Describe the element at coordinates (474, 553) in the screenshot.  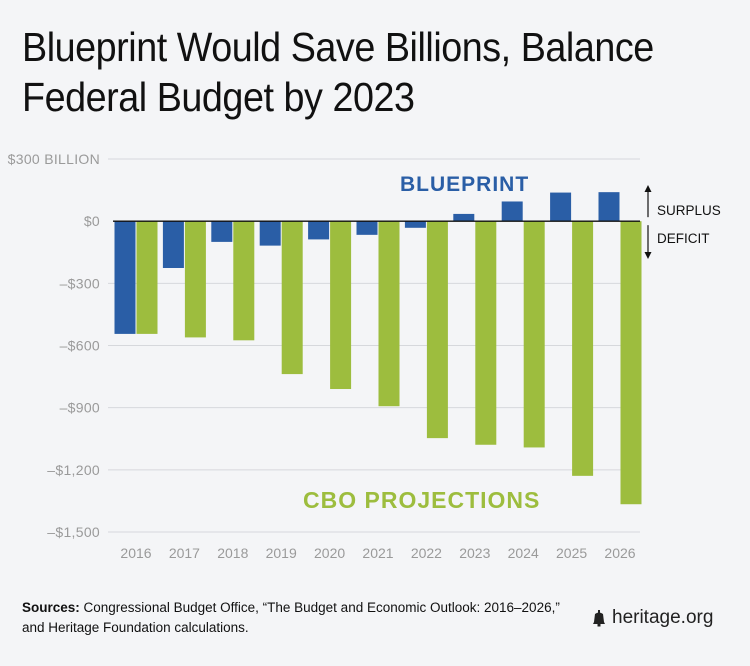
I see `x-tick-label: 2023` at that location.